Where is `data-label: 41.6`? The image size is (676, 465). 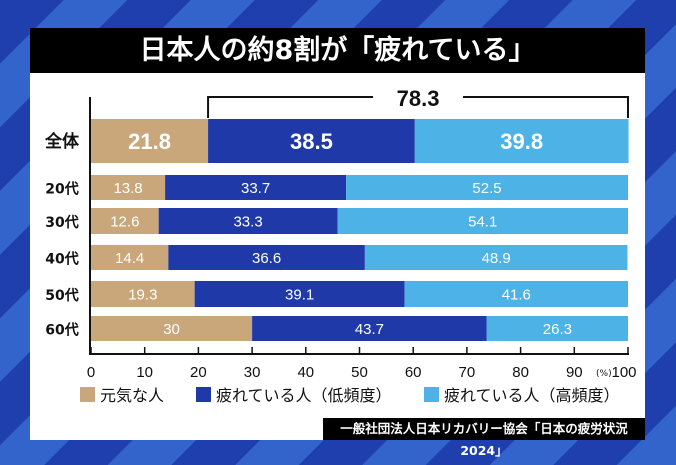 data-label: 41.6 is located at coordinates (516, 295).